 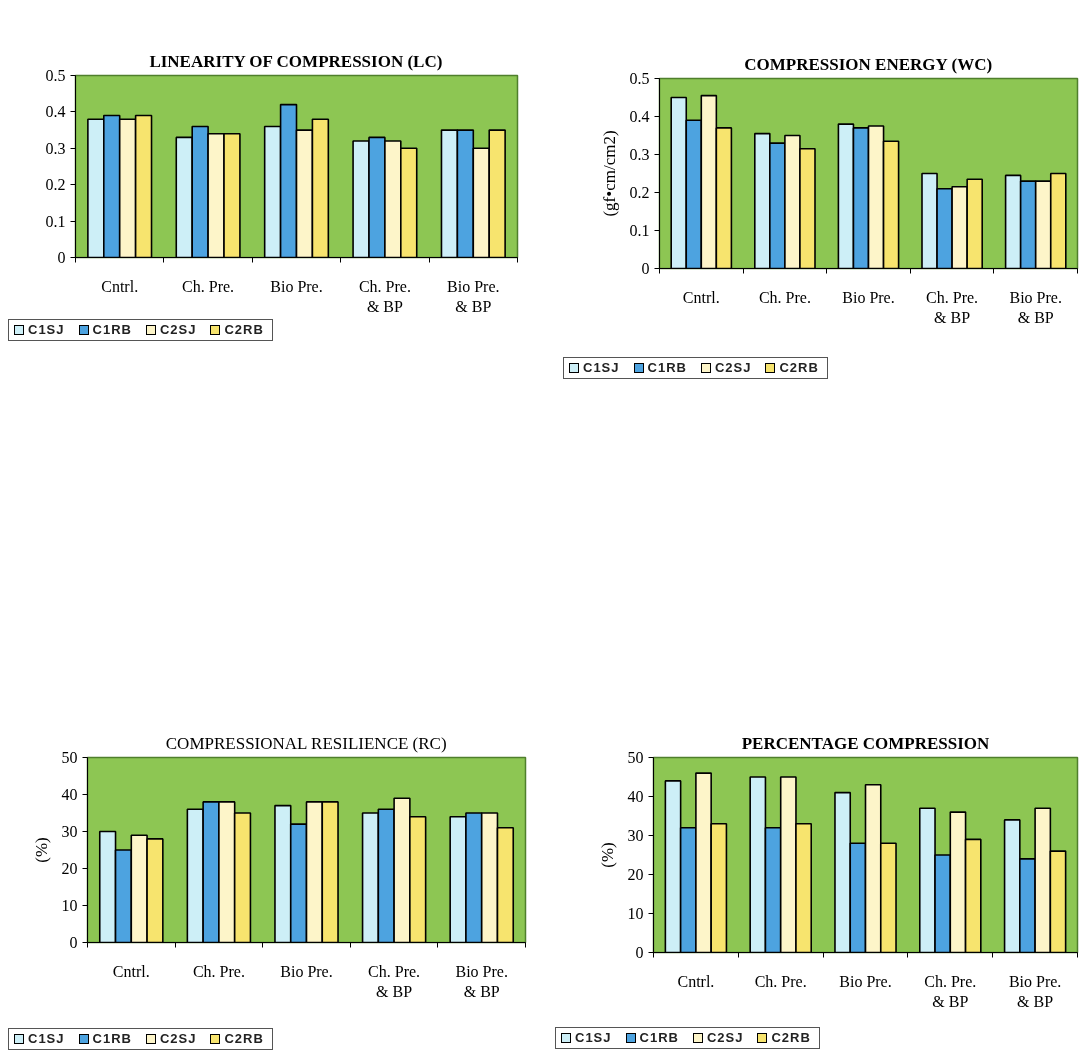 What do you see at coordinates (866, 743) in the screenshot?
I see `chart-title: PERCENTAGE COMPRESSION` at bounding box center [866, 743].